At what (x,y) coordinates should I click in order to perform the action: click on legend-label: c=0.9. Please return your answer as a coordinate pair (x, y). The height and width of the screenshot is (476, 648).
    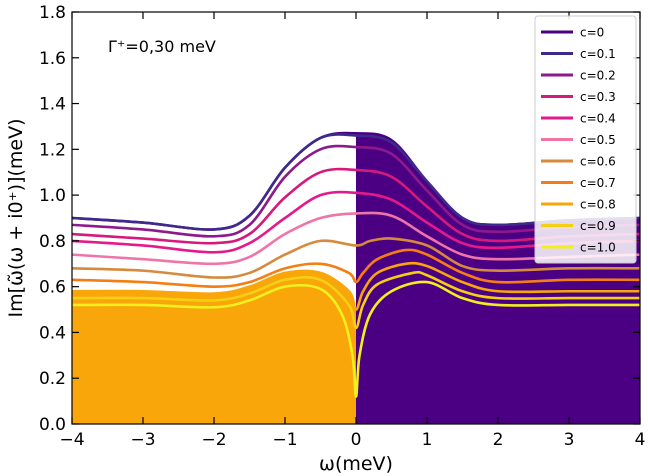
    Looking at the image, I should click on (598, 226).